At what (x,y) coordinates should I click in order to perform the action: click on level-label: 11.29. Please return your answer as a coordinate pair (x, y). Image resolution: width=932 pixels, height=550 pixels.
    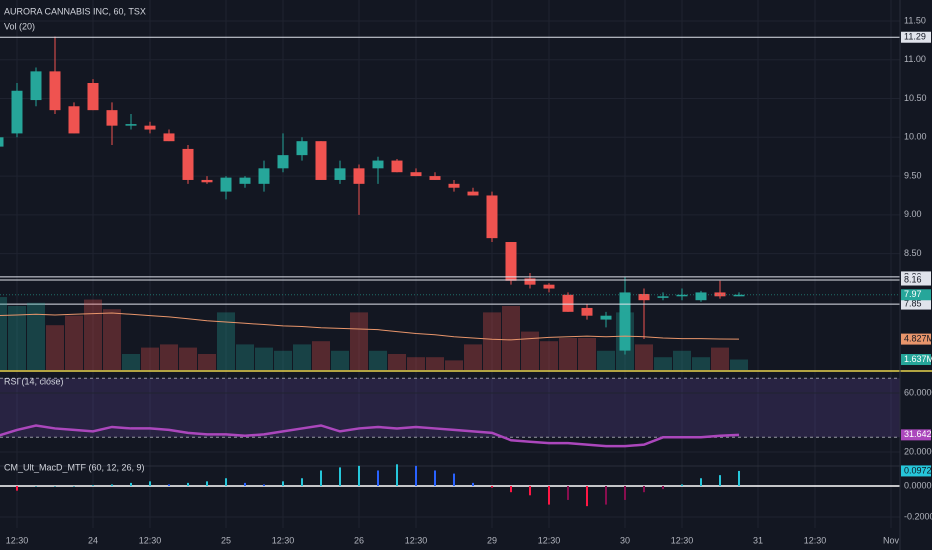
    Looking at the image, I should click on (915, 37).